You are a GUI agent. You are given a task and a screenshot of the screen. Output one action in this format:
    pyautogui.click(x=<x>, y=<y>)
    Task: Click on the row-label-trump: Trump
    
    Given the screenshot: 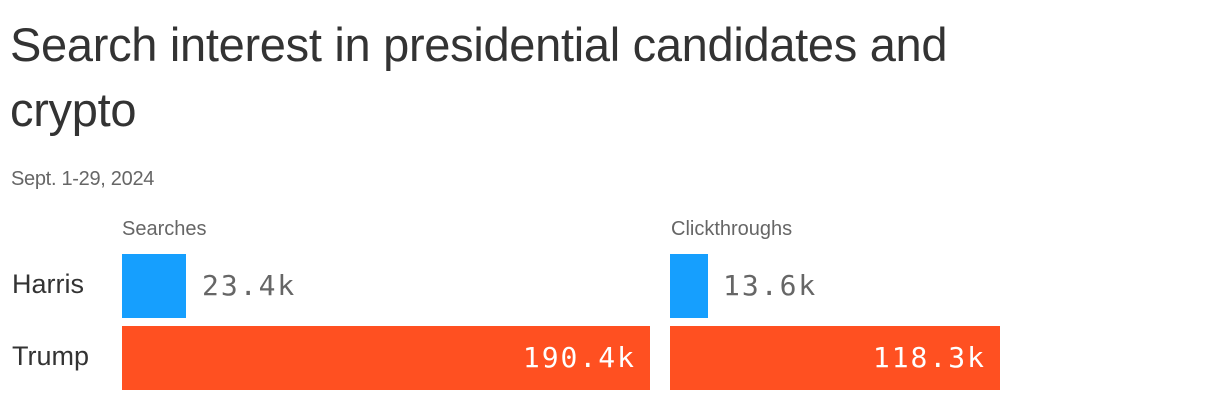 What is the action you would take?
    pyautogui.click(x=51, y=356)
    